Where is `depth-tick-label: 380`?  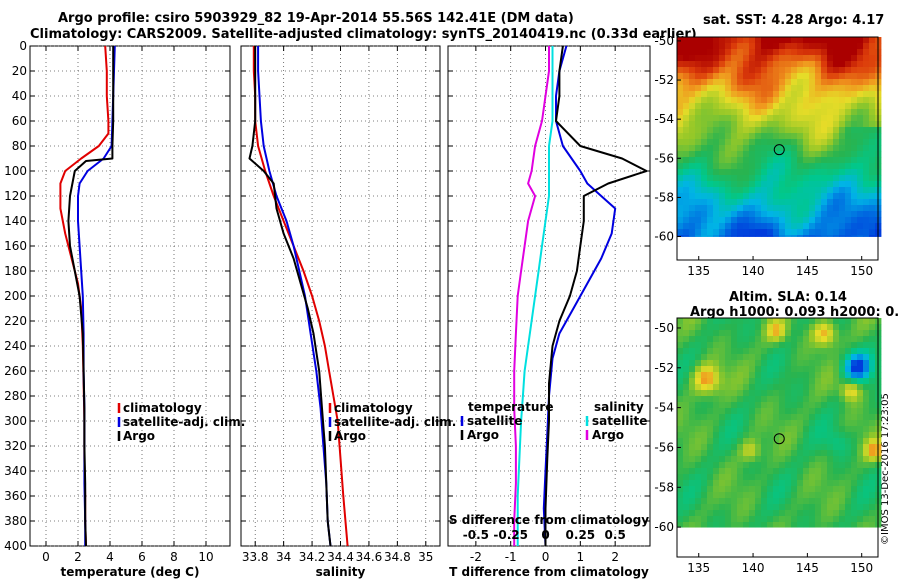
depth-tick-label: 380 is located at coordinates (15, 521).